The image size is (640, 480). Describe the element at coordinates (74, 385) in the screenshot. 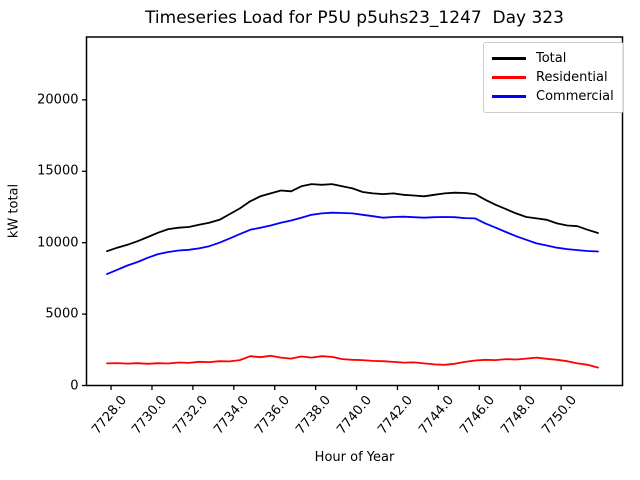

I see `y-tick-label: 0` at that location.